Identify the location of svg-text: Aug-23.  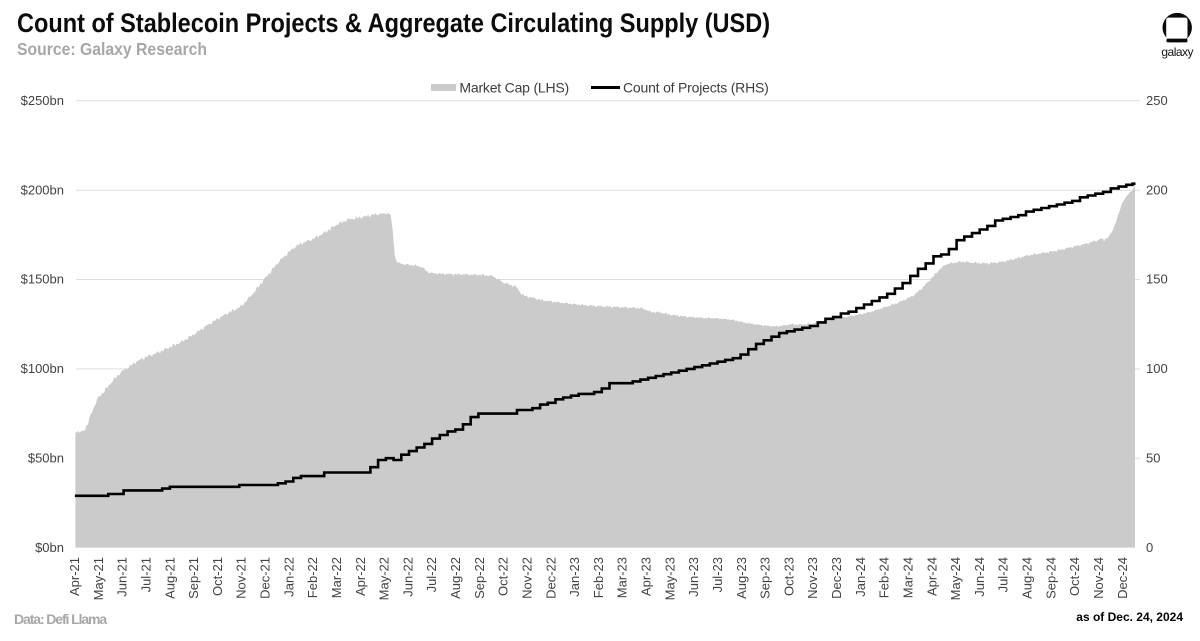
(741, 578).